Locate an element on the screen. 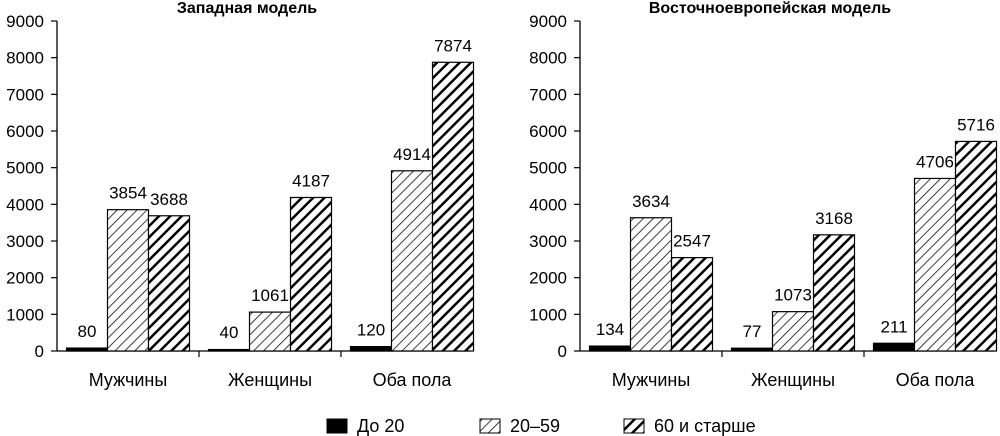 The height and width of the screenshot is (436, 1000). data-label: 40 is located at coordinates (229, 332).